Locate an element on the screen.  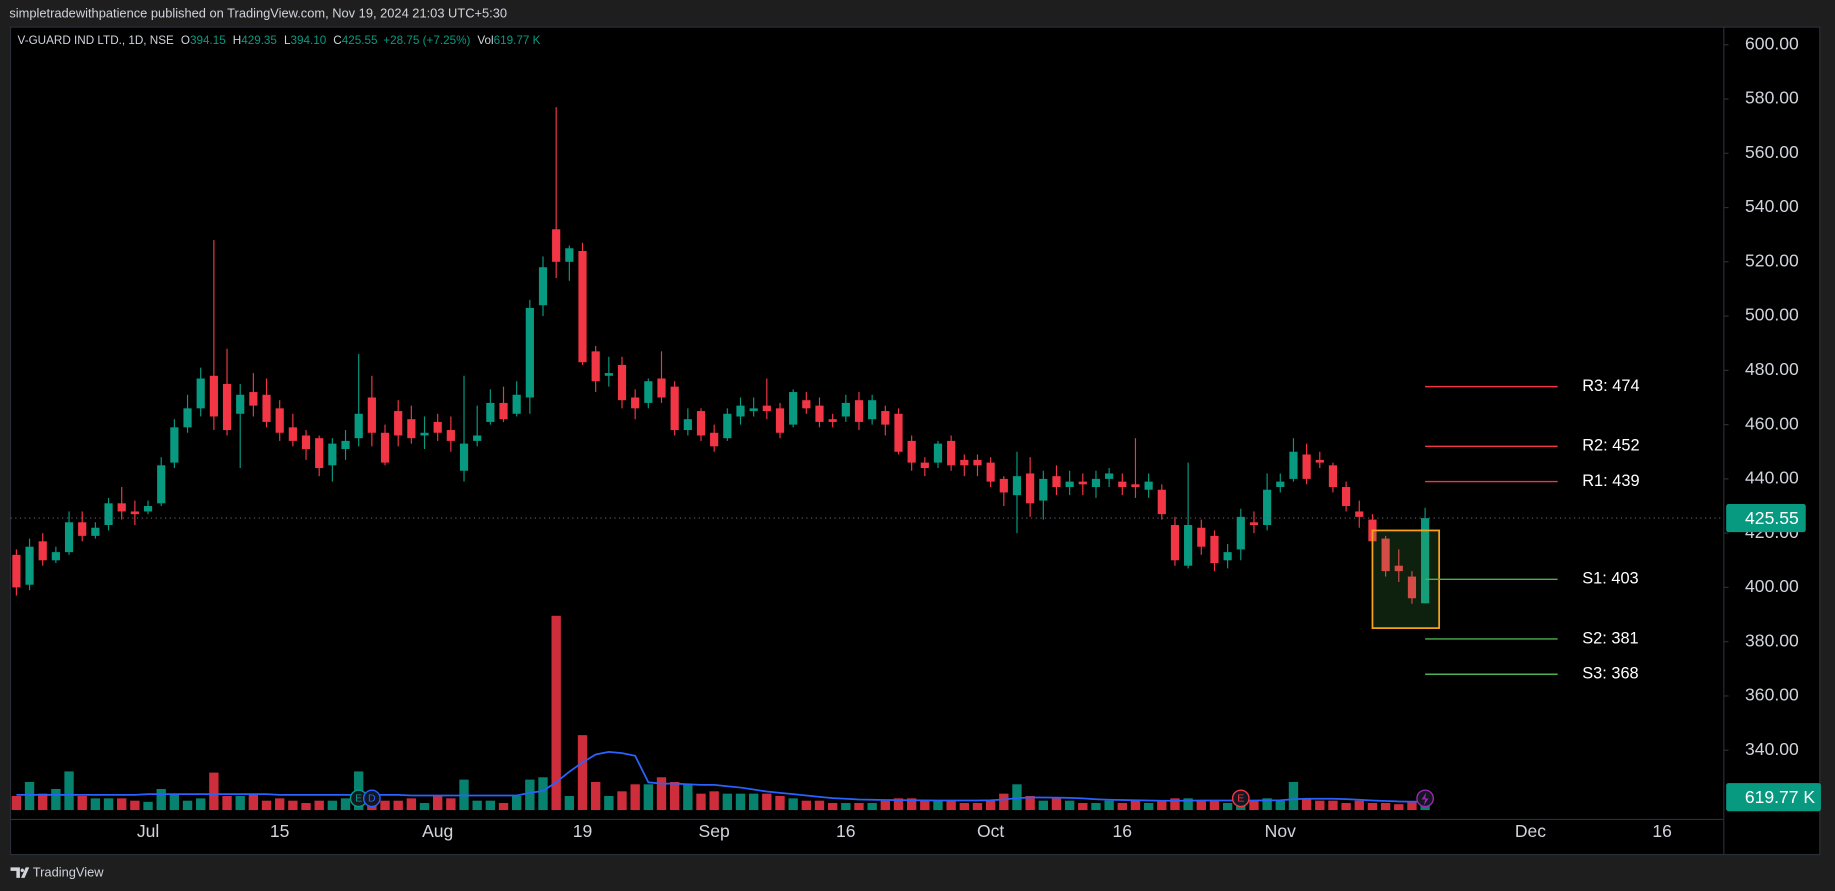
event-marker: E is located at coordinates (358, 798).